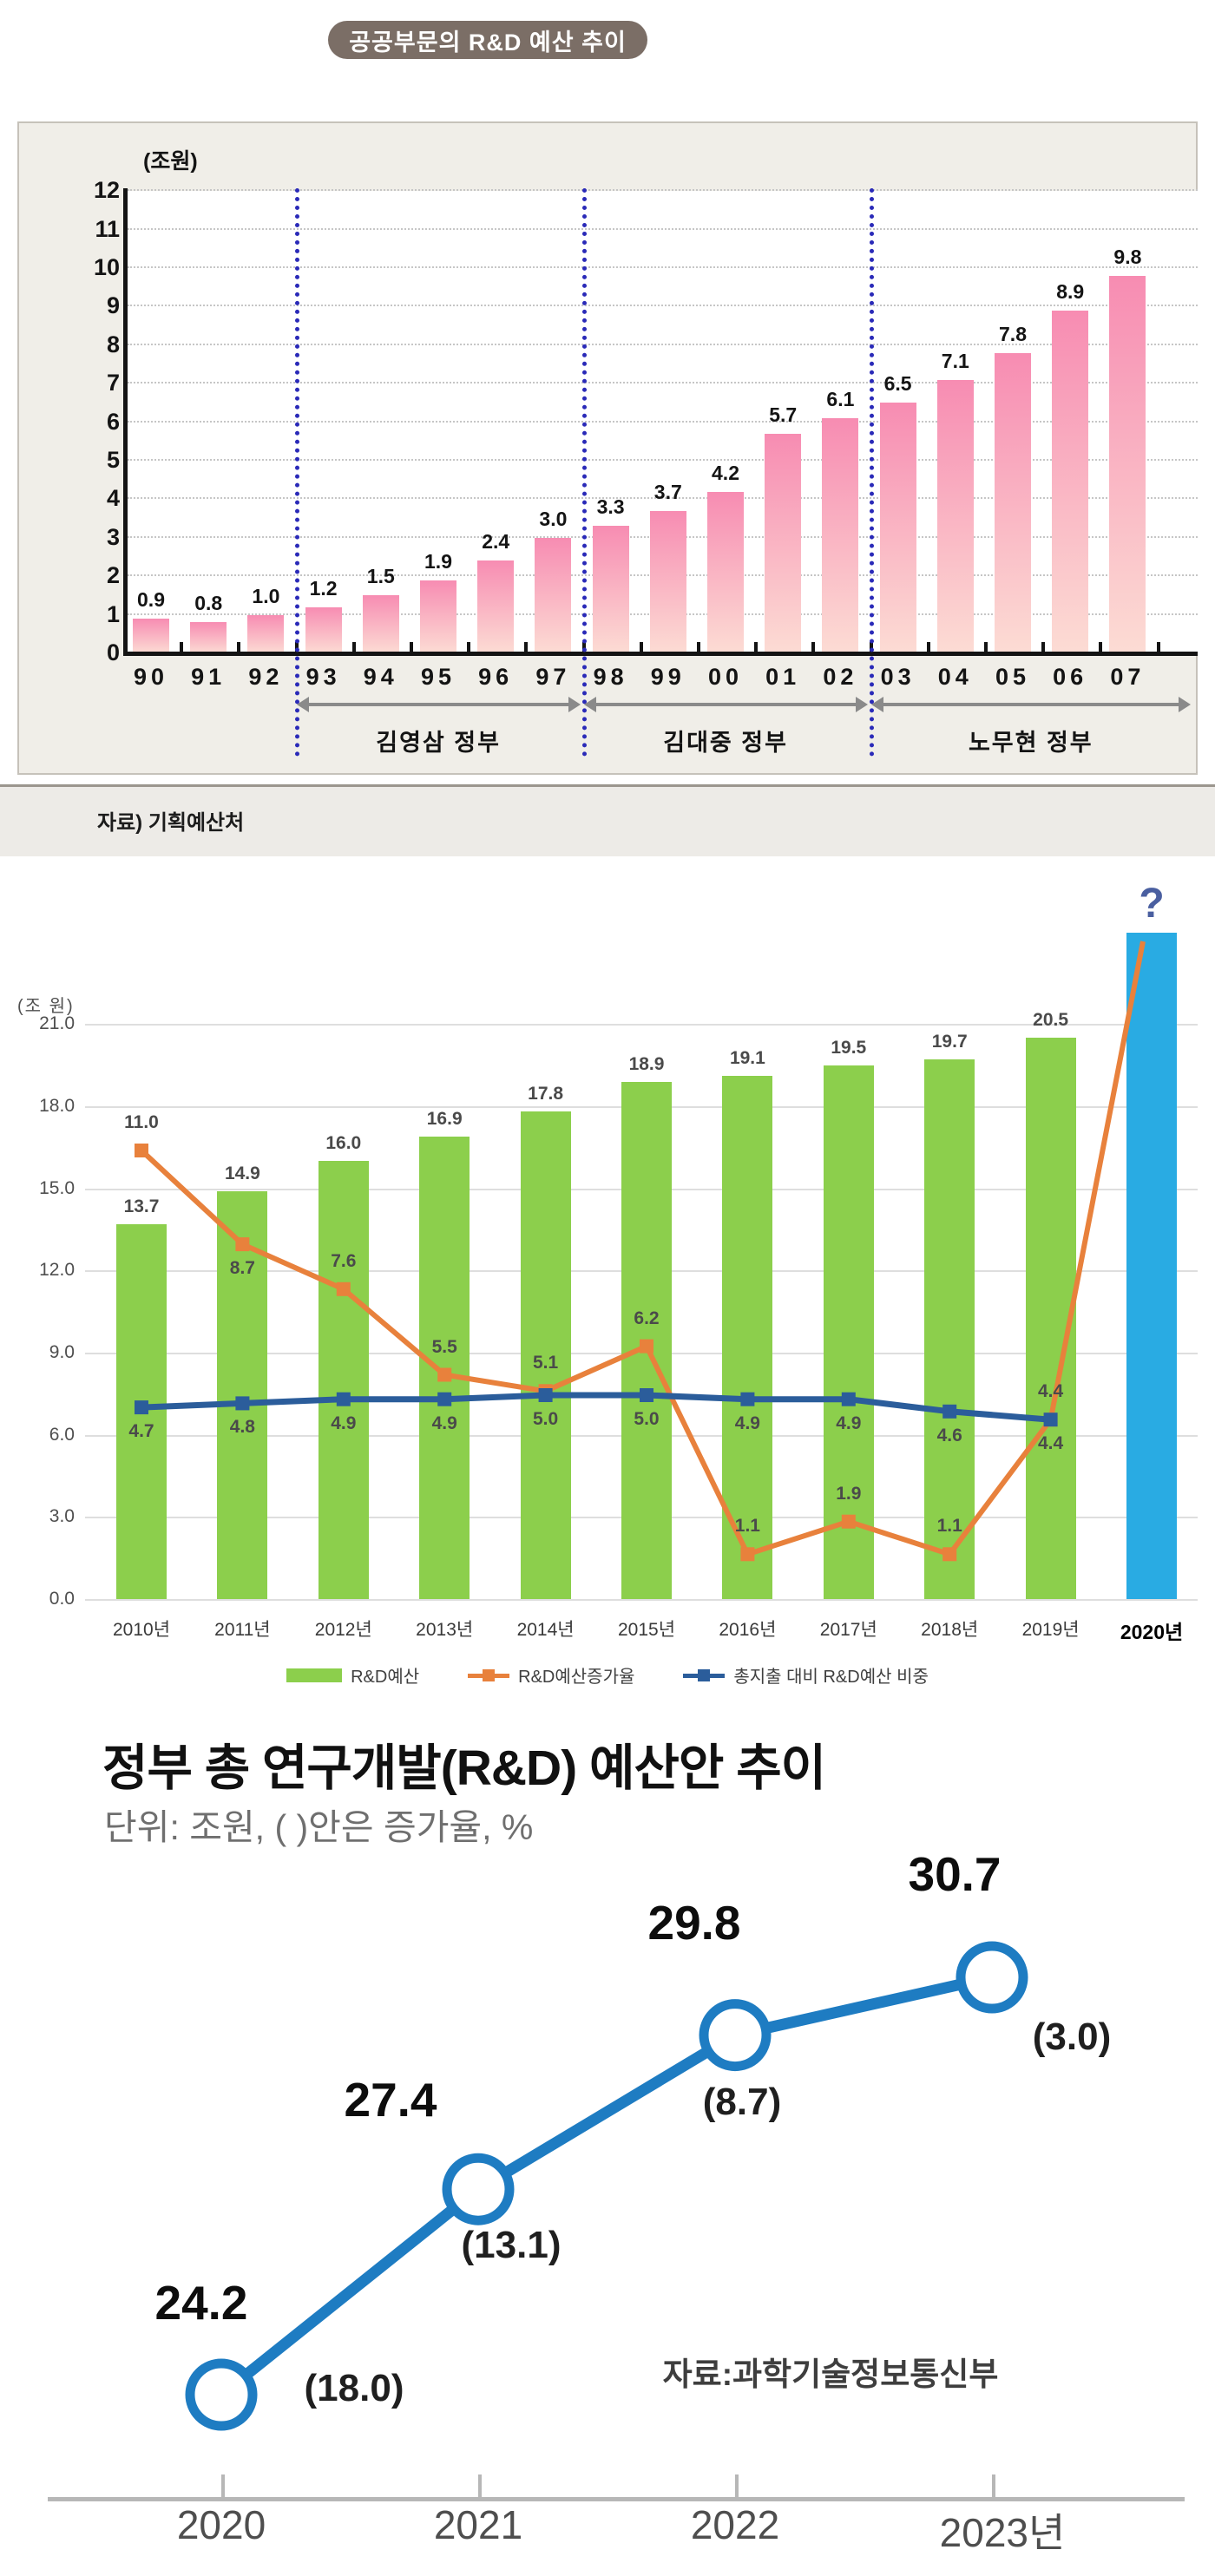 The width and height of the screenshot is (1215, 2576). What do you see at coordinates (343, 1380) in the screenshot?
I see `chart2-bar-2012년` at bounding box center [343, 1380].